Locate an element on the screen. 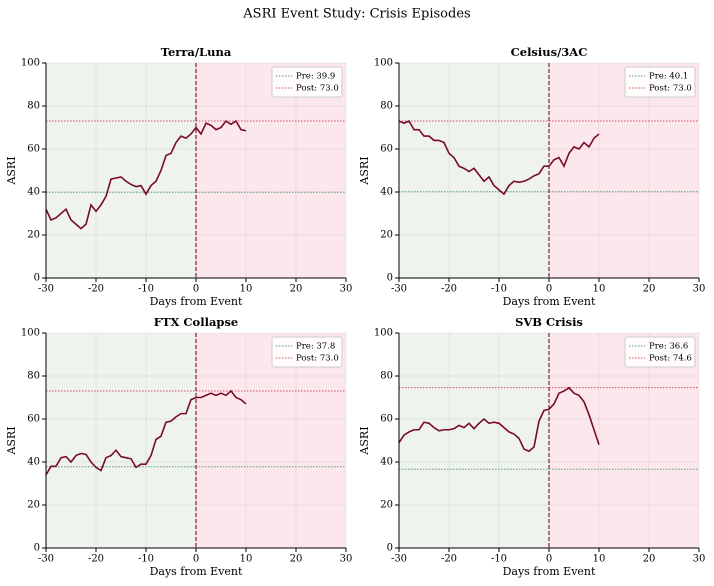 Image resolution: width=714 pixels, height=586 pixels. subplot-title: Terra/Luna is located at coordinates (196, 52).